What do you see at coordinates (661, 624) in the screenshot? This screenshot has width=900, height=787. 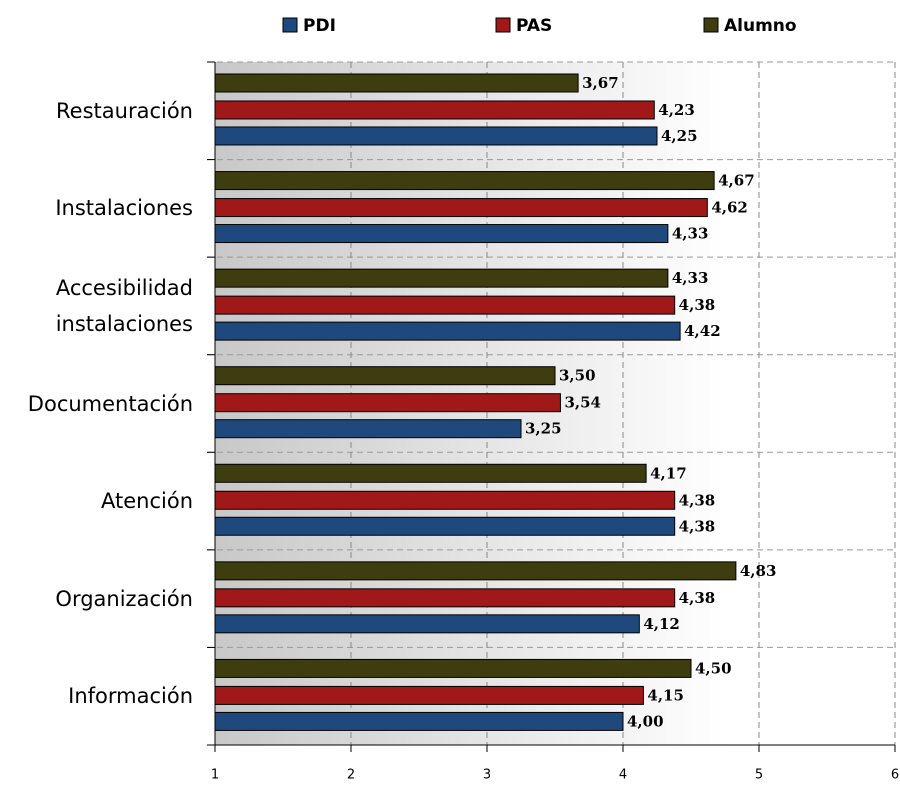 I see `value-label: 4,12` at bounding box center [661, 624].